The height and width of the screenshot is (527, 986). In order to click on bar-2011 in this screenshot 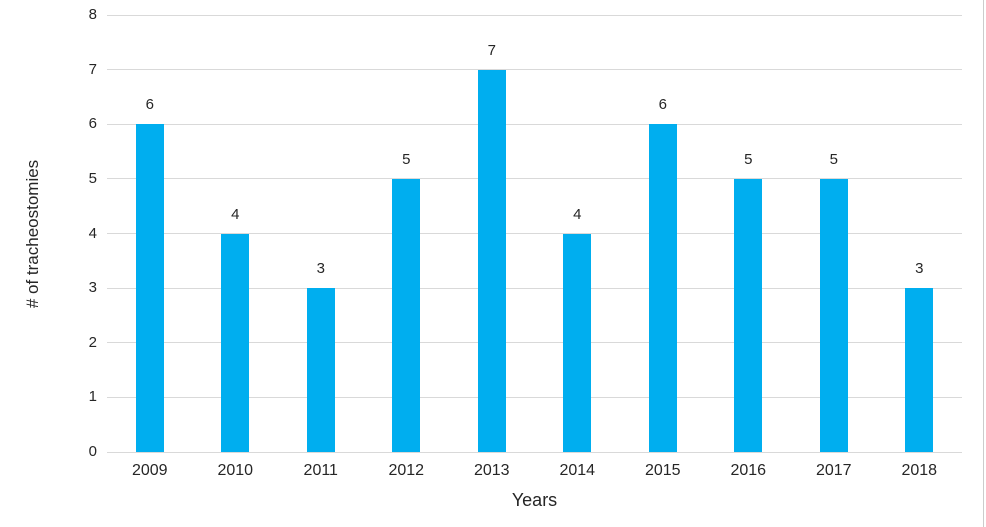, I will do `click(320, 370)`.